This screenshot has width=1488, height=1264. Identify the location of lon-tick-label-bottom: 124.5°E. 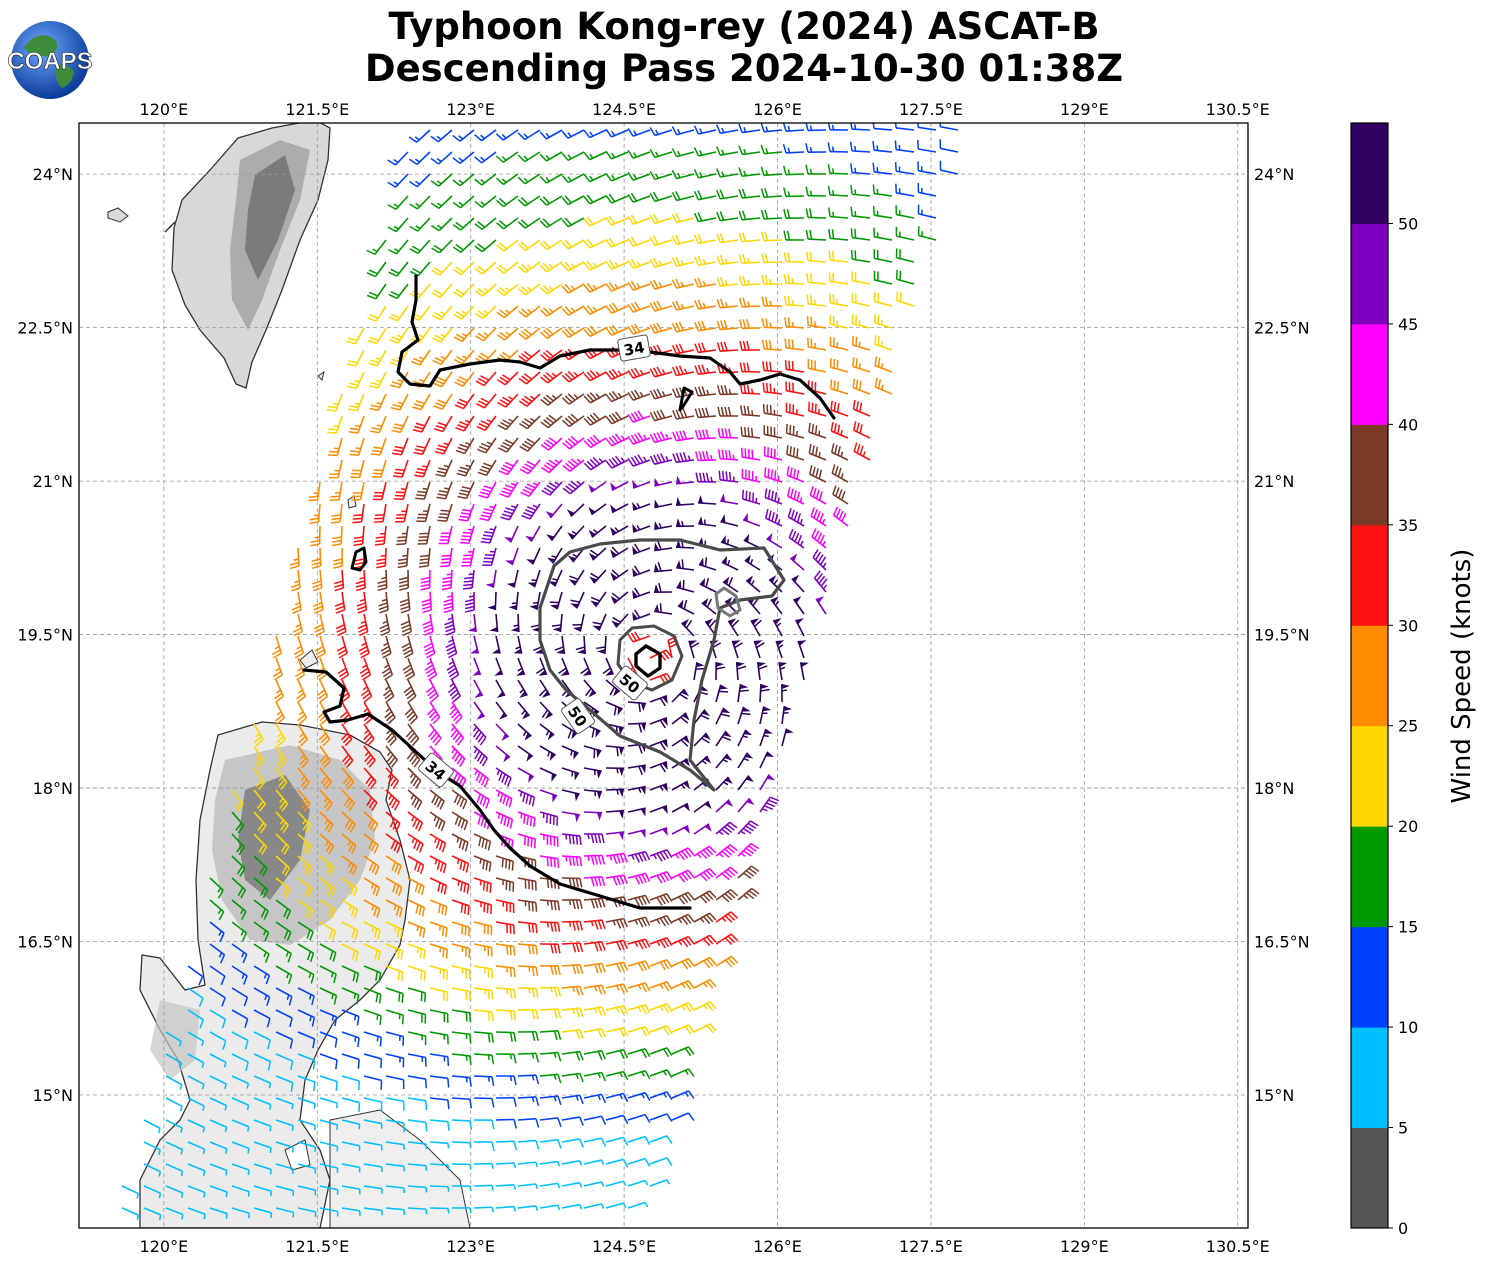
(624, 1246).